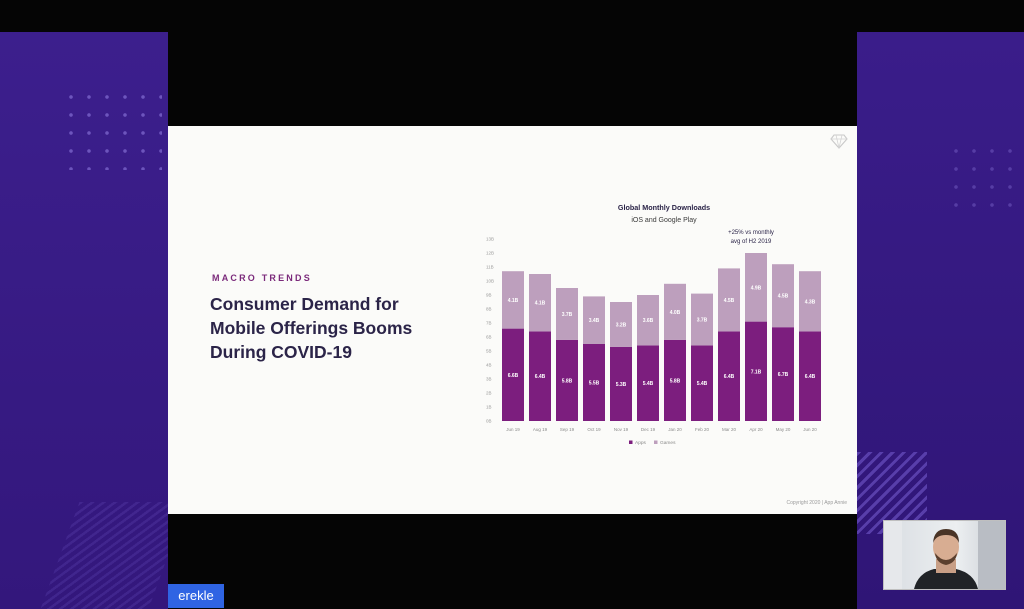 This screenshot has height=609, width=1024. I want to click on y-tick-label: 10B, so click(490, 281).